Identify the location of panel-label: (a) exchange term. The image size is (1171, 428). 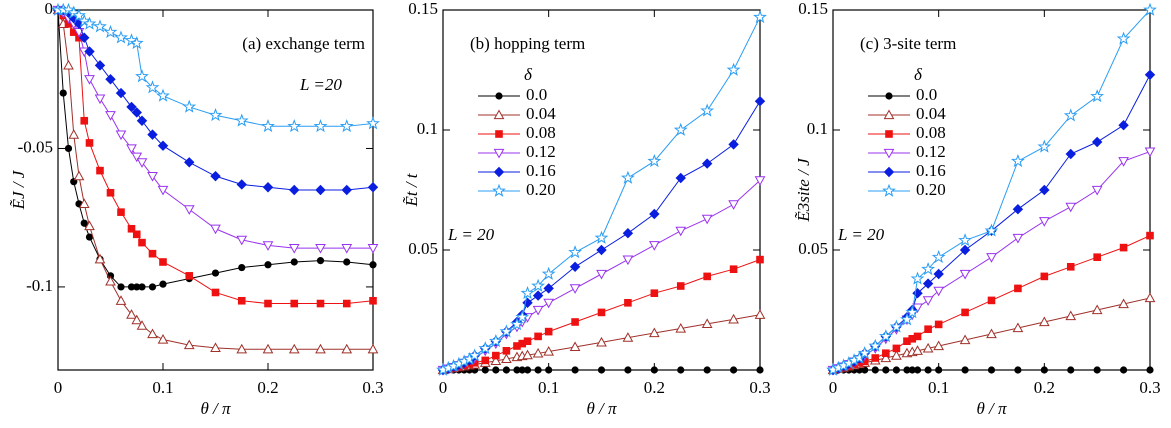
(303, 43).